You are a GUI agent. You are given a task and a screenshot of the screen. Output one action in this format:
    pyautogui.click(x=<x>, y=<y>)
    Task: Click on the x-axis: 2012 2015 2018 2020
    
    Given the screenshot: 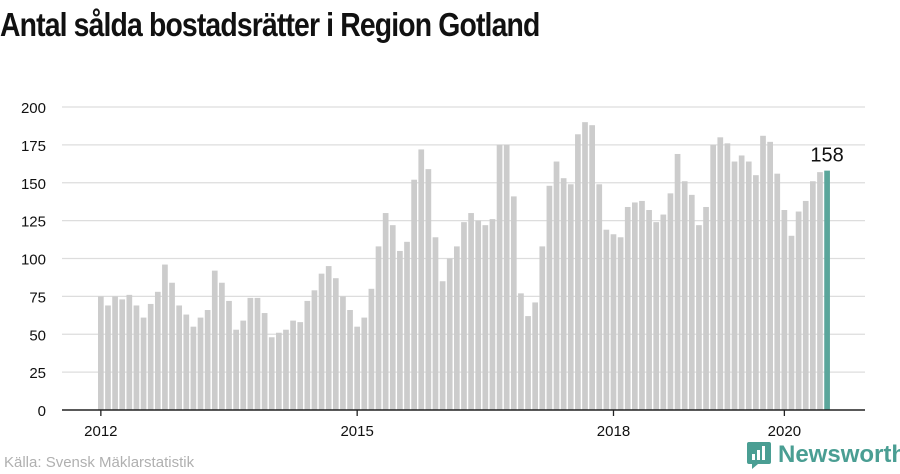 What is the action you would take?
    pyautogui.click(x=463, y=424)
    